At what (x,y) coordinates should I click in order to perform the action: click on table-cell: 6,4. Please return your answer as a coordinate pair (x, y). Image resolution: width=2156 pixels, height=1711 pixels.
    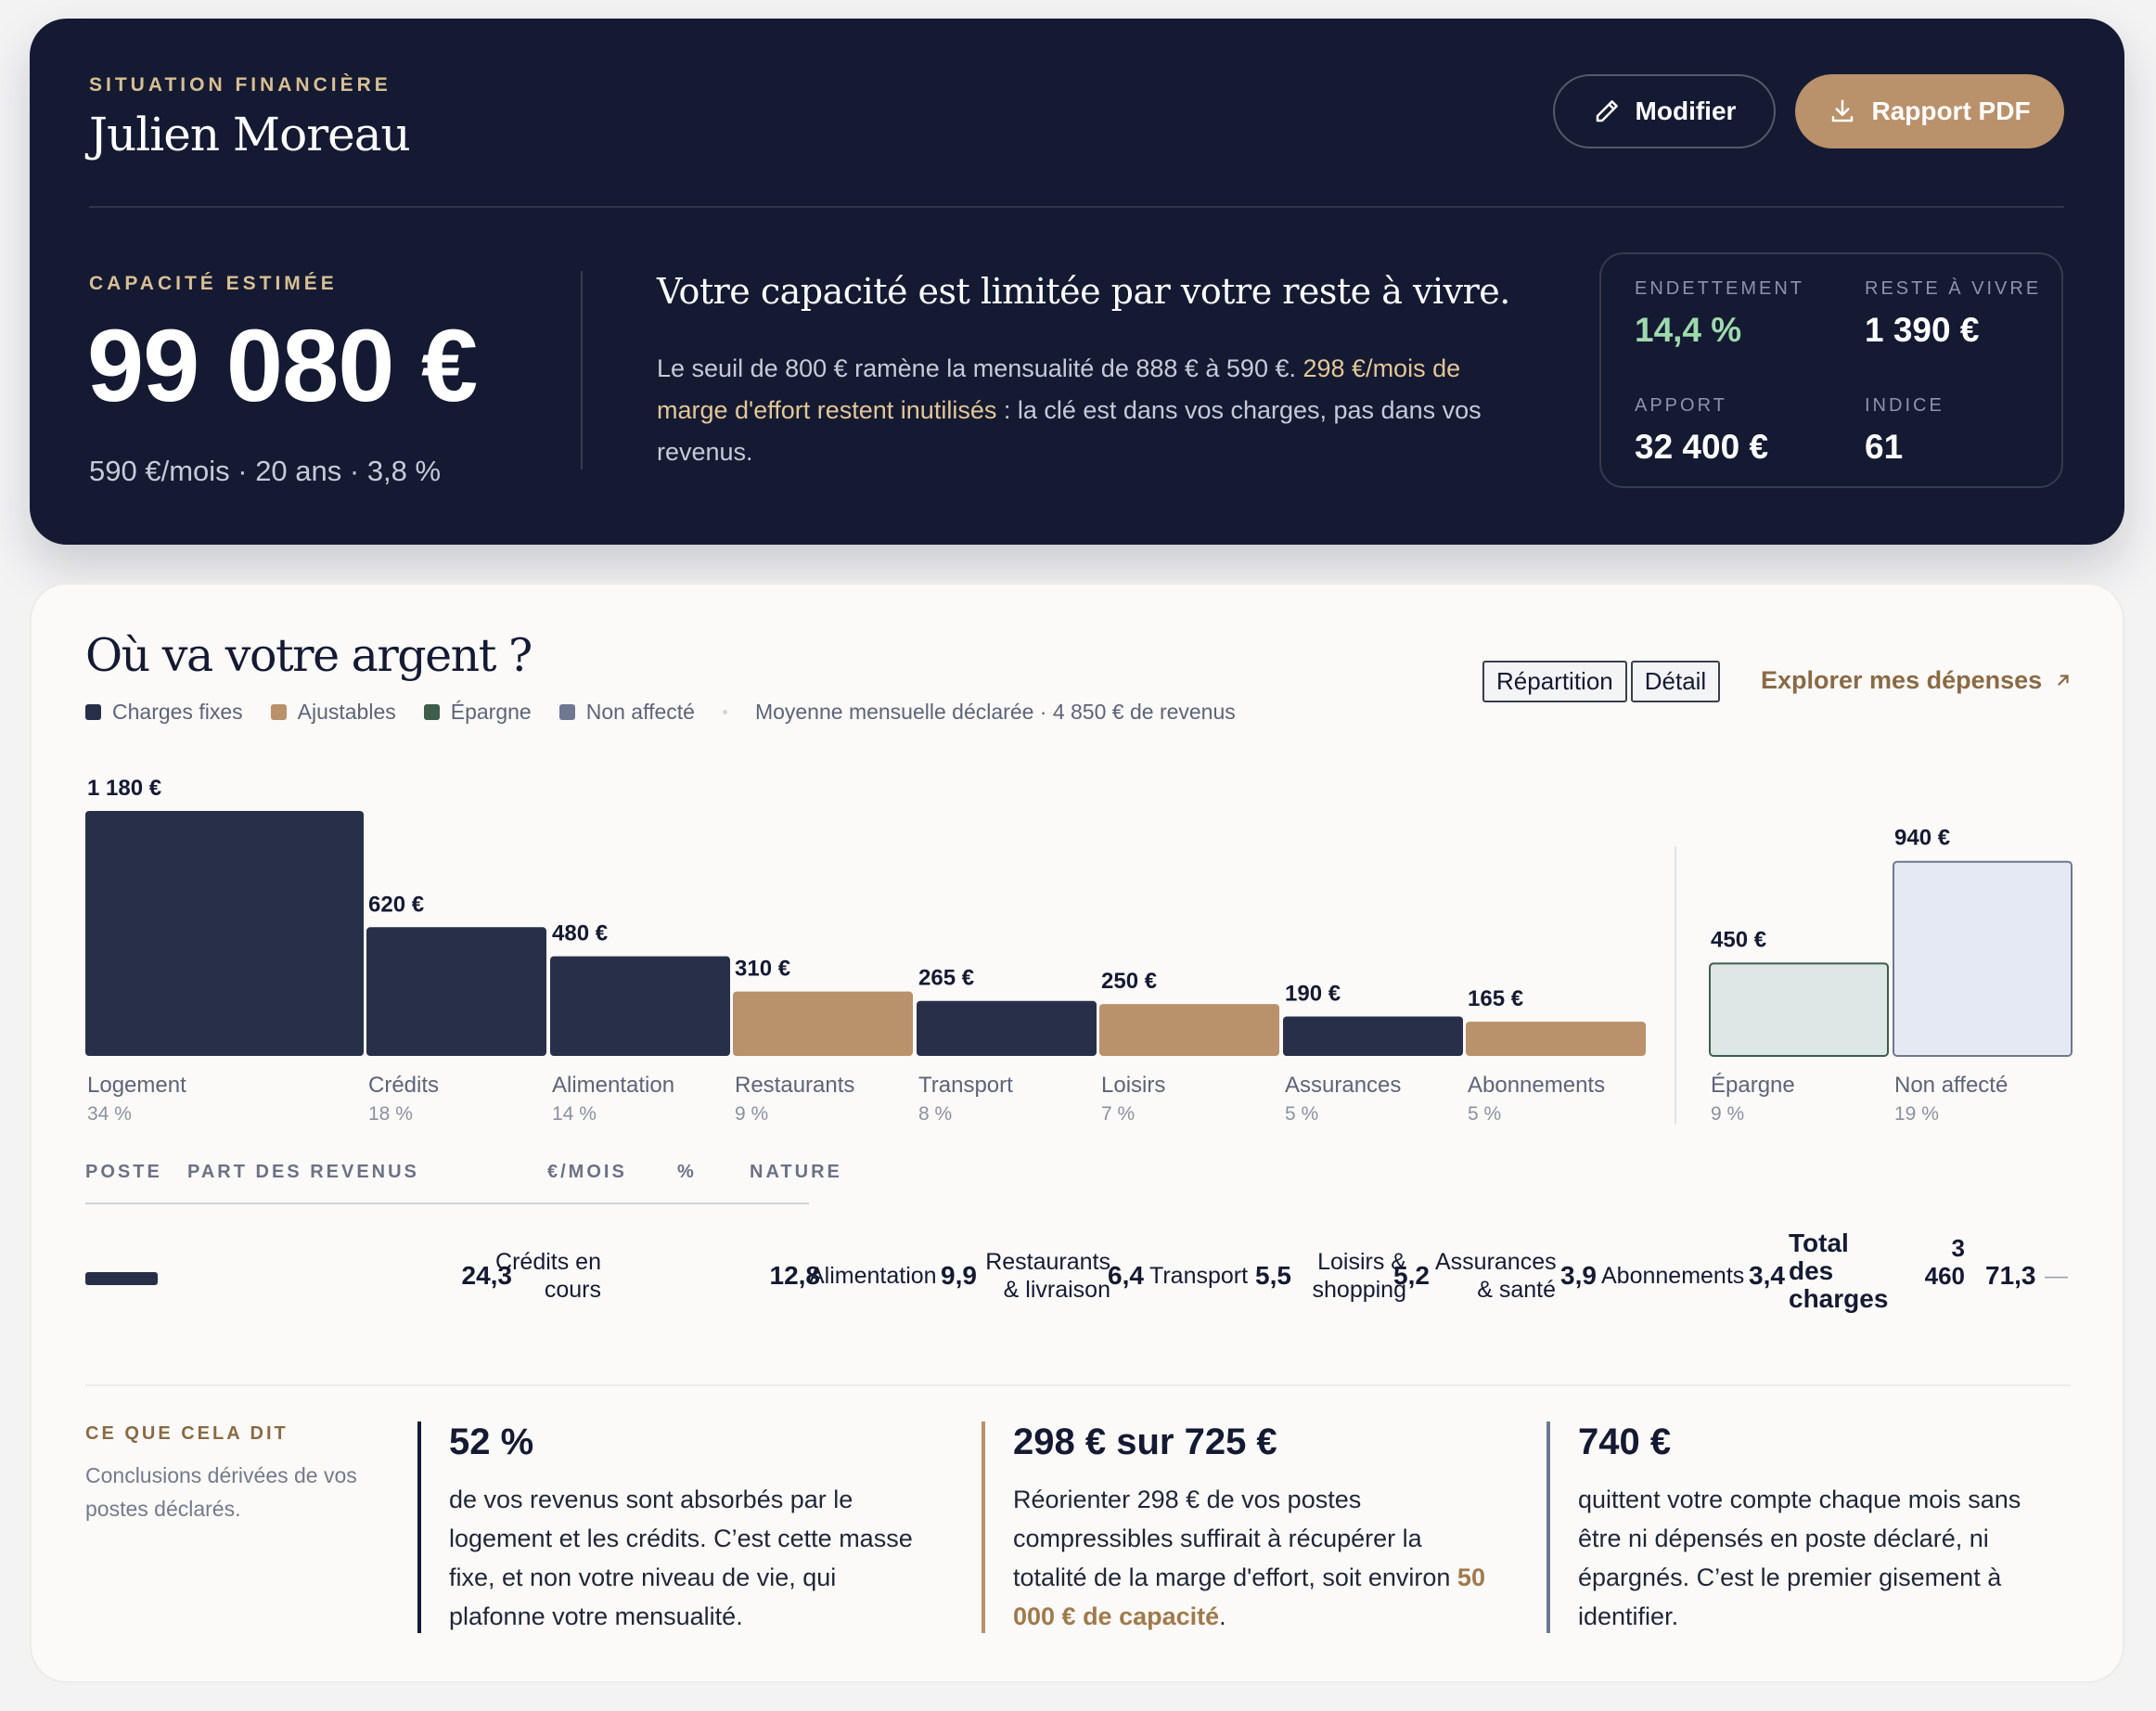
    Looking at the image, I should click on (1126, 1275).